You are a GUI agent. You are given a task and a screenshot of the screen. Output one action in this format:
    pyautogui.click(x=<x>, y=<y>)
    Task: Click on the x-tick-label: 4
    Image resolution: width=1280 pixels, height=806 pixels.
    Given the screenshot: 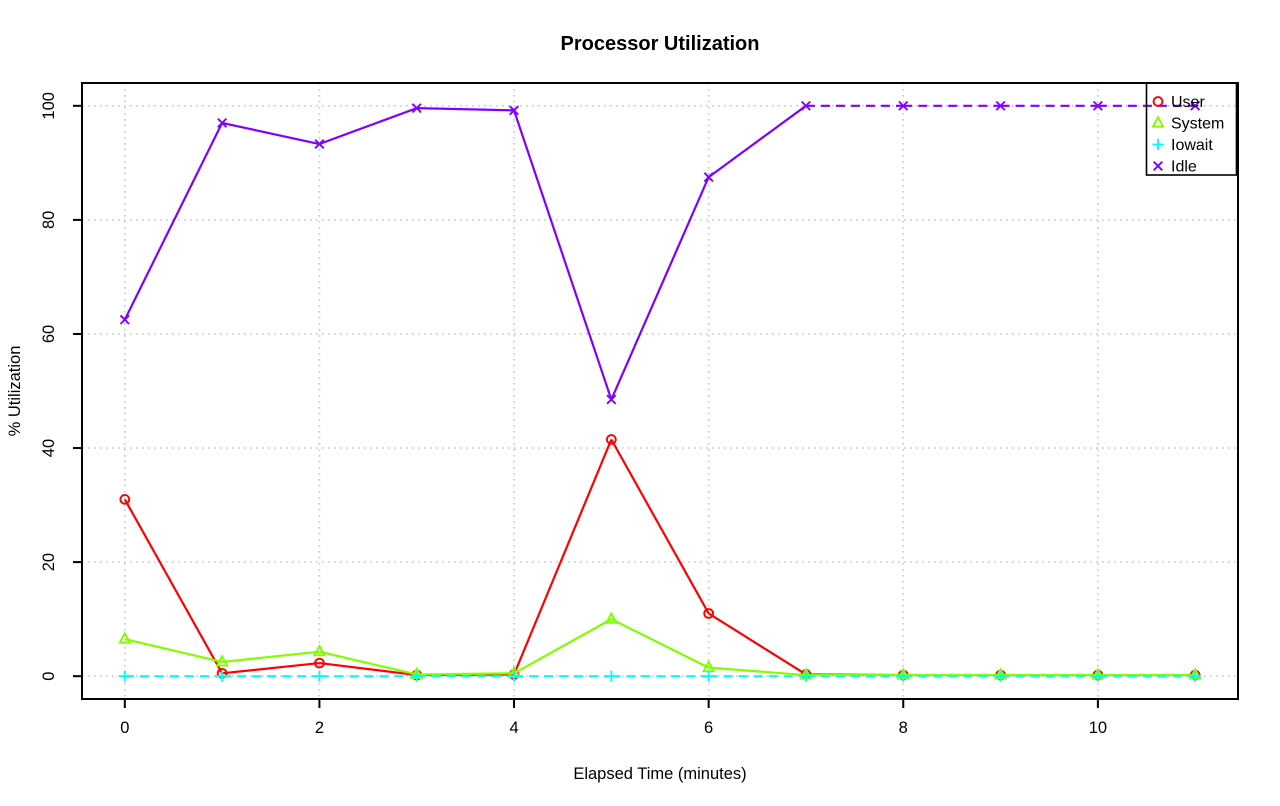 What is the action you would take?
    pyautogui.click(x=513, y=728)
    